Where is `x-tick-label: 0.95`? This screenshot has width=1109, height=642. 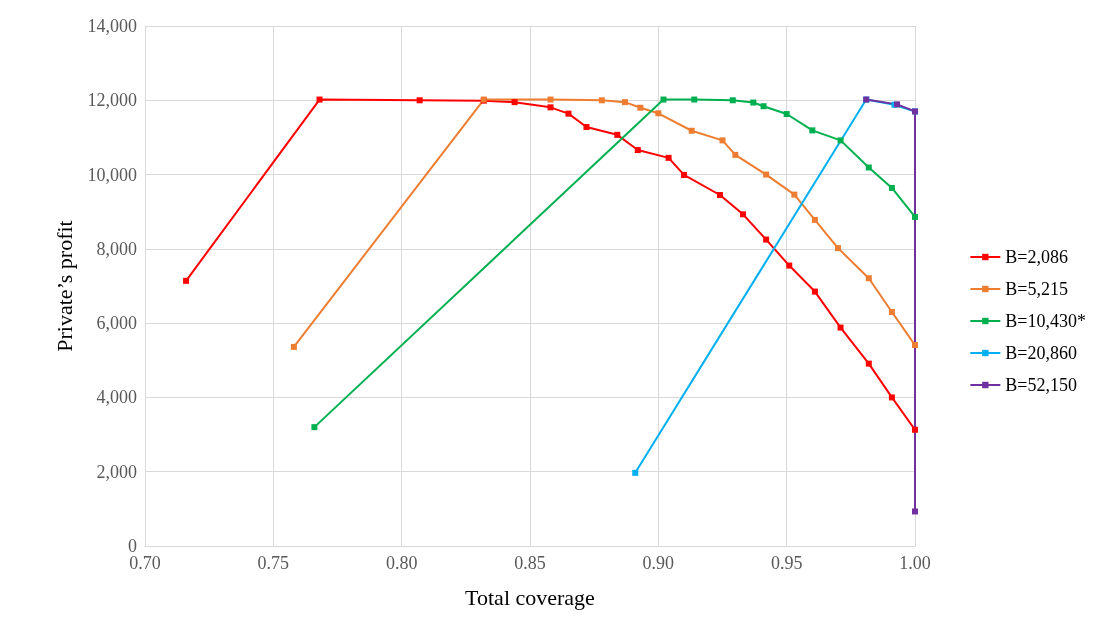 x-tick-label: 0.95 is located at coordinates (786, 563).